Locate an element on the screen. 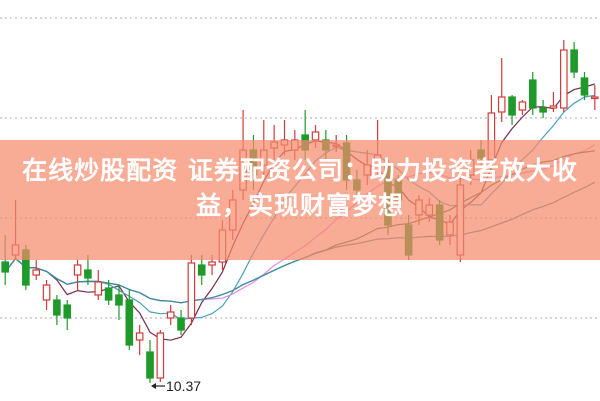 This screenshot has width=600, height=401. low-annotation: 10.37 is located at coordinates (176, 386).